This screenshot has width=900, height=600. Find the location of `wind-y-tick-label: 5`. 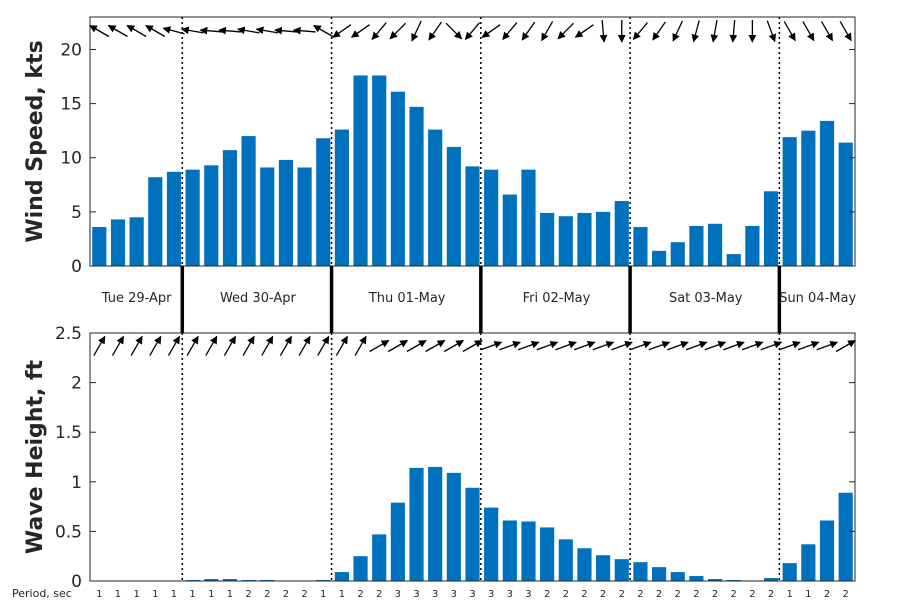

wind-y-tick-label: 5 is located at coordinates (76, 213).